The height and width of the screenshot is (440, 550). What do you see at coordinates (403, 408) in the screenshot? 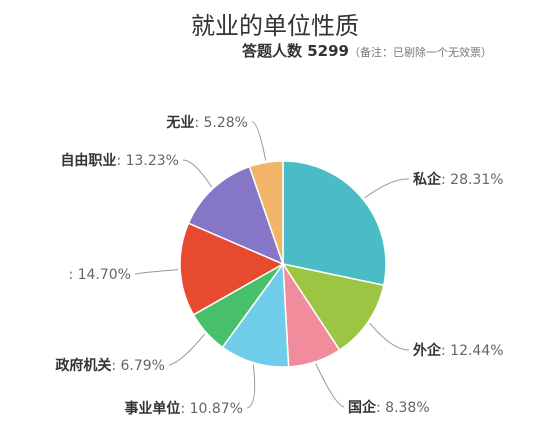
I see `slice-label-value: : 8.38%` at bounding box center [403, 408].